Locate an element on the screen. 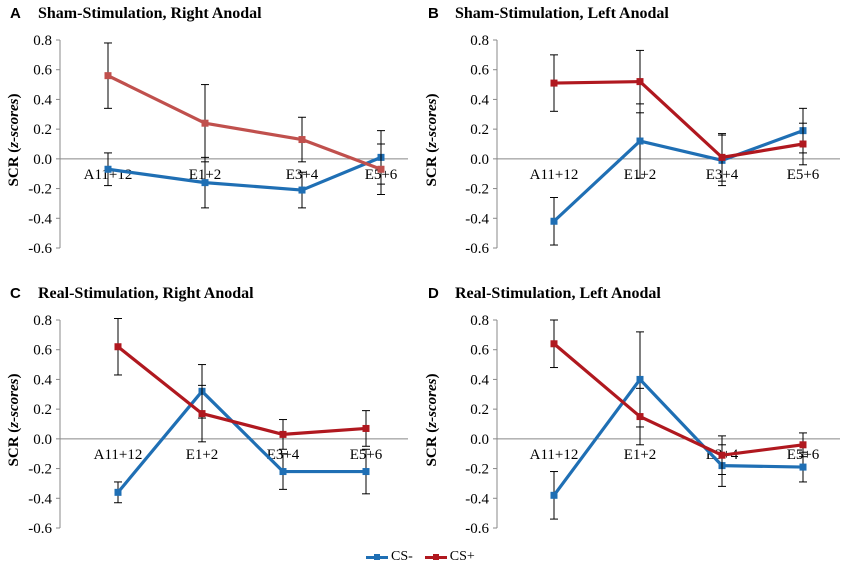  panel-letter: D is located at coordinates (433, 293).